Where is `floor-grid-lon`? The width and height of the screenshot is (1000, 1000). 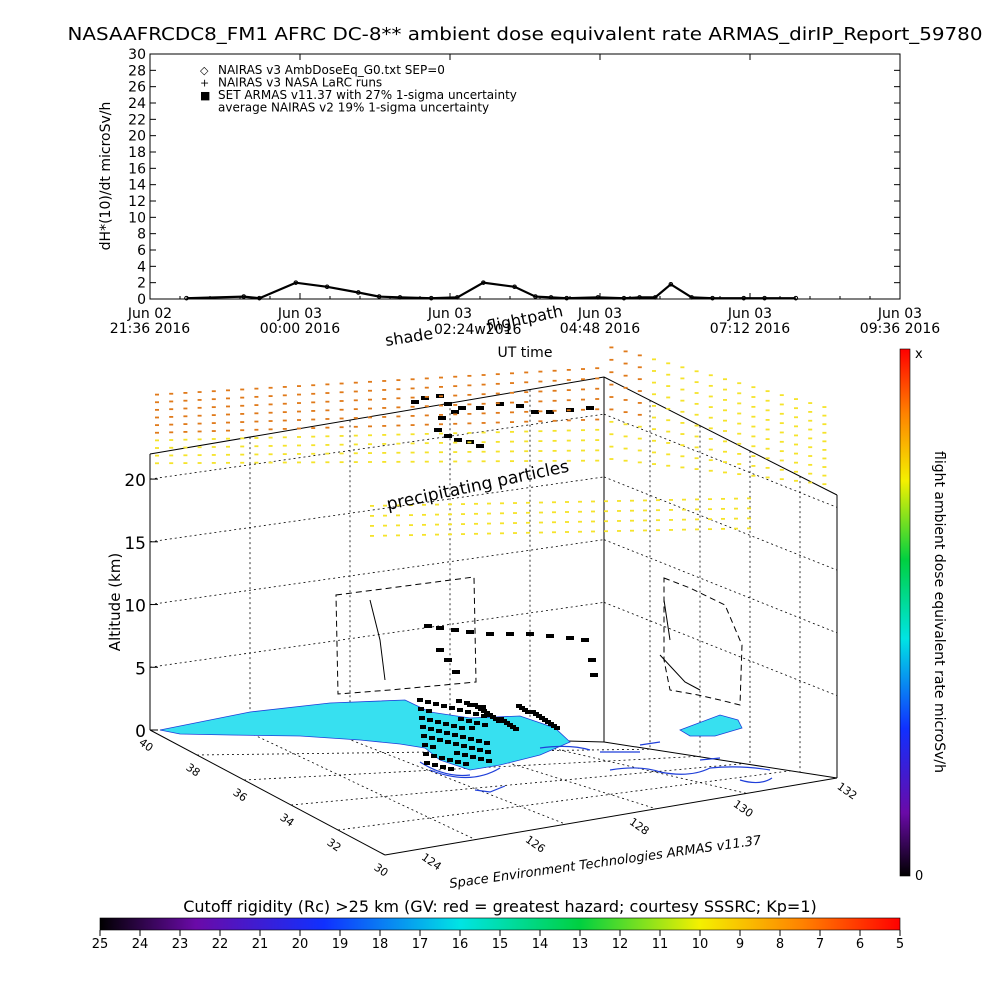
floor-grid-lon is located at coordinates (362, 786).